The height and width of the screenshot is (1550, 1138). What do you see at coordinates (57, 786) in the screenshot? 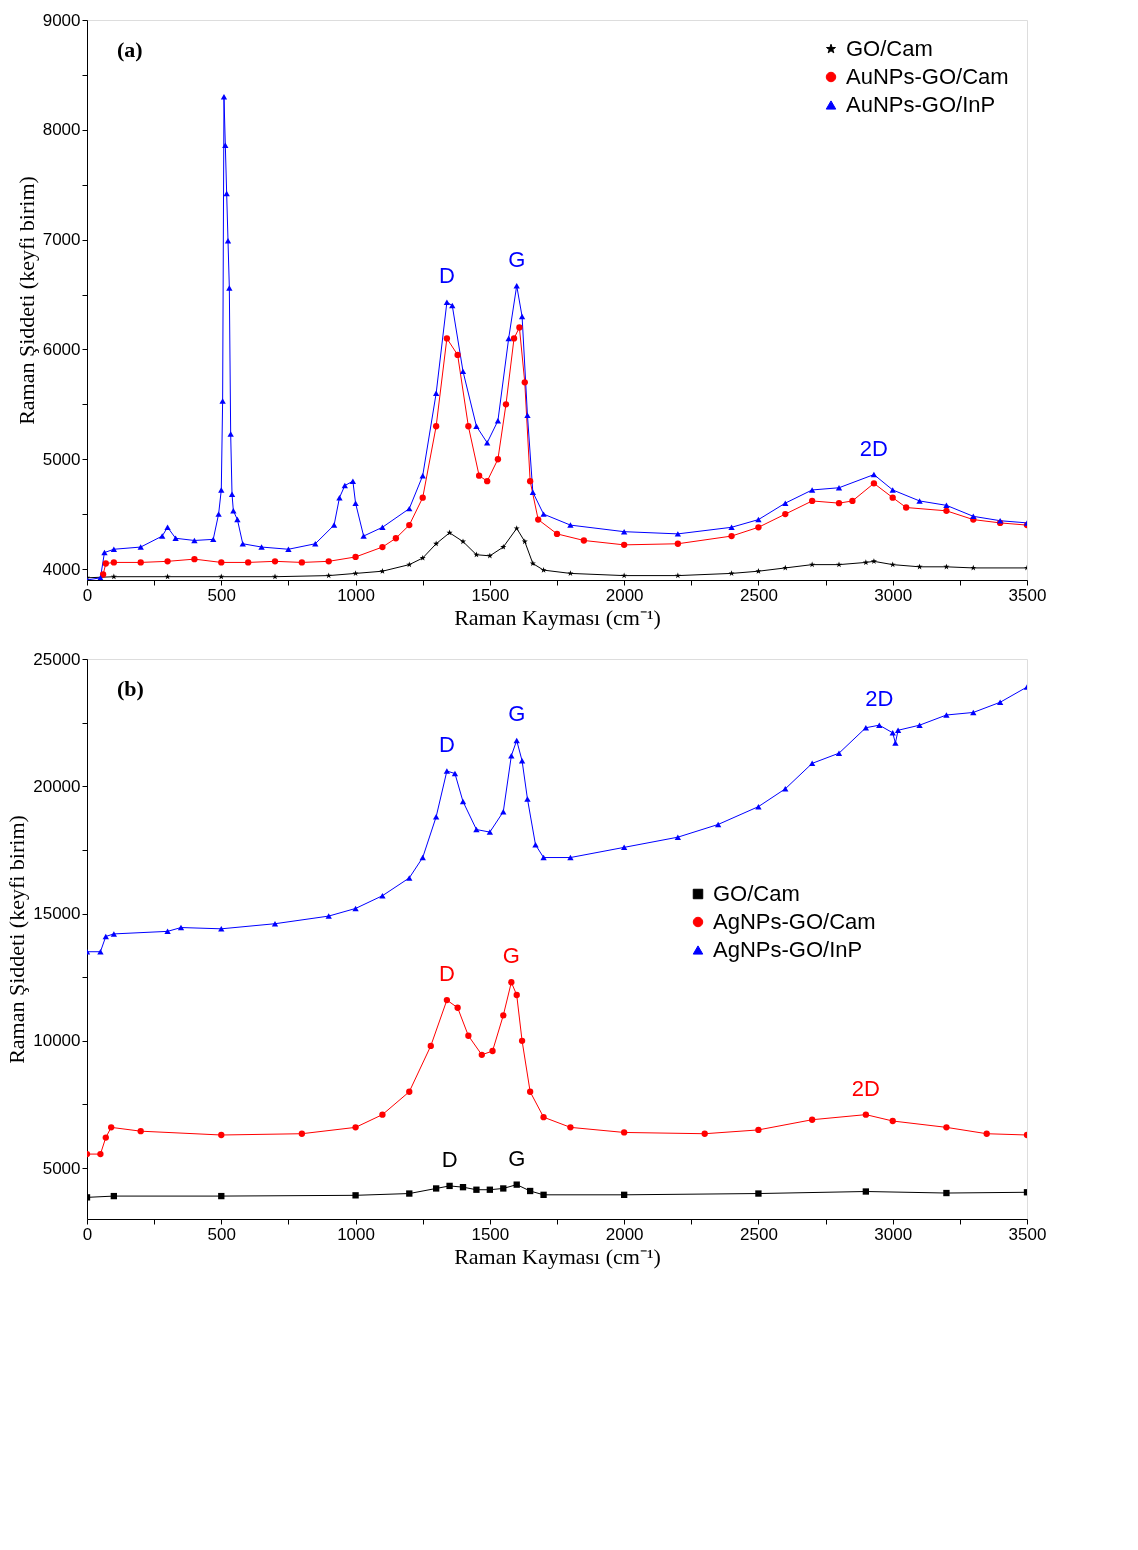
I see `y-tick-label: 20000` at bounding box center [57, 786].